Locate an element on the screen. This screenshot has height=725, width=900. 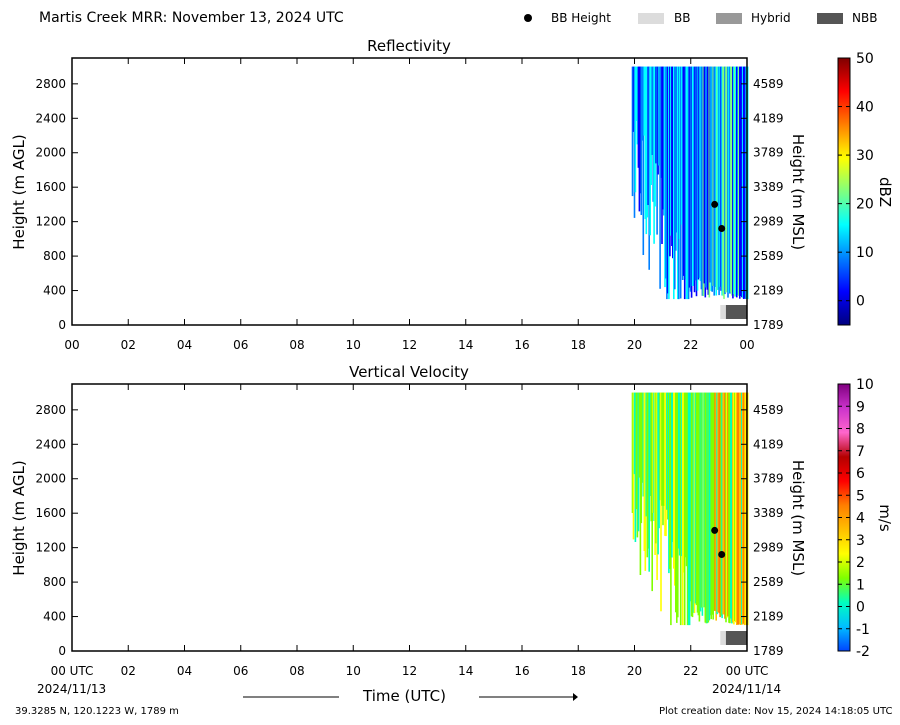
y-right-tick-label: 4189 is located at coordinates (768, 444).